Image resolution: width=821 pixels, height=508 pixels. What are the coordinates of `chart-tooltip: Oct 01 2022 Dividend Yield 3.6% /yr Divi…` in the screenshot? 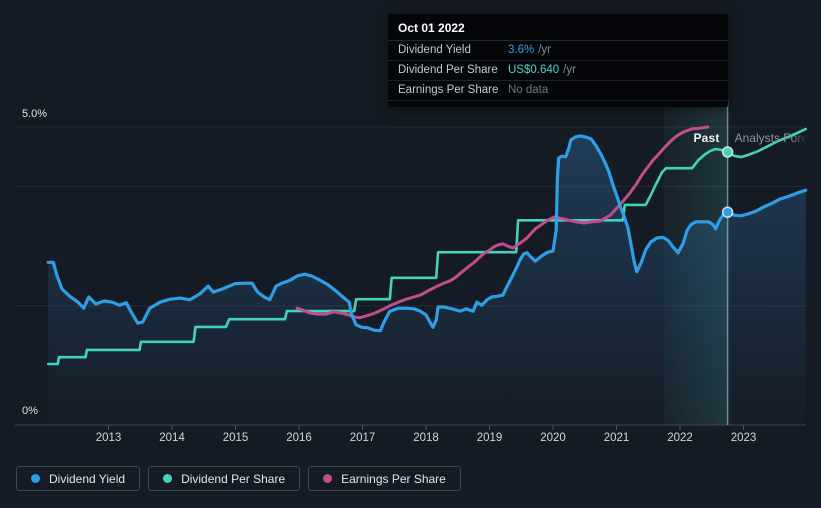 It's located at (558, 60).